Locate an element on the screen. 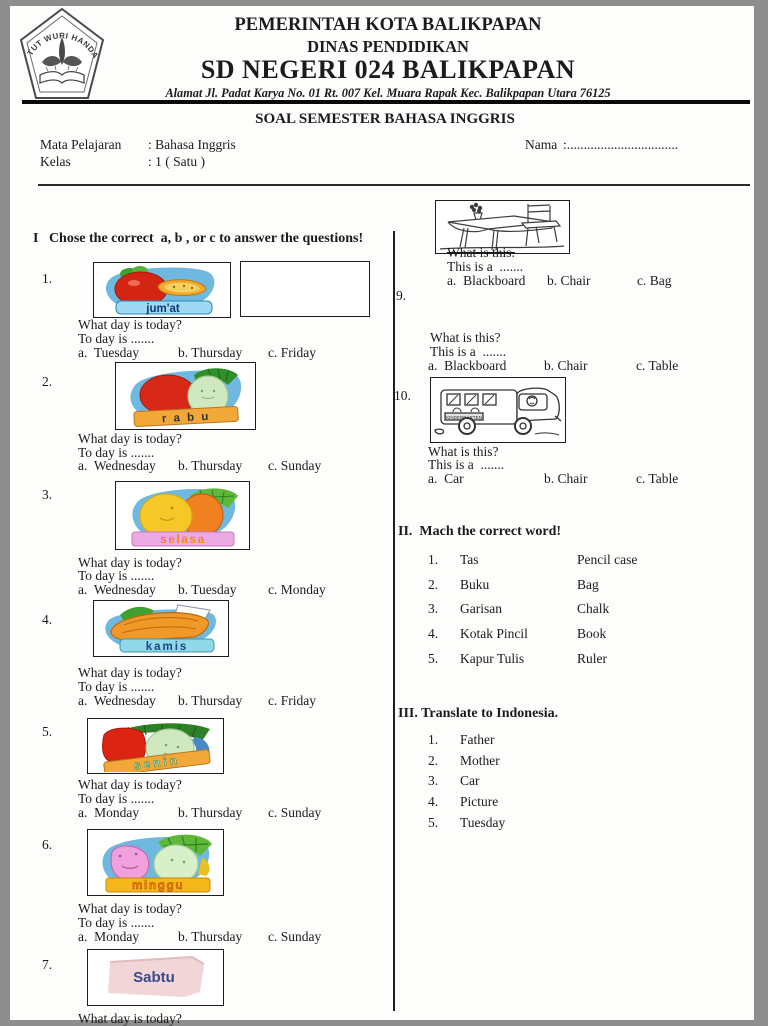 Image resolution: width=768 pixels, height=1026 pixels. day-image-selasa: selasa is located at coordinates (182, 515).